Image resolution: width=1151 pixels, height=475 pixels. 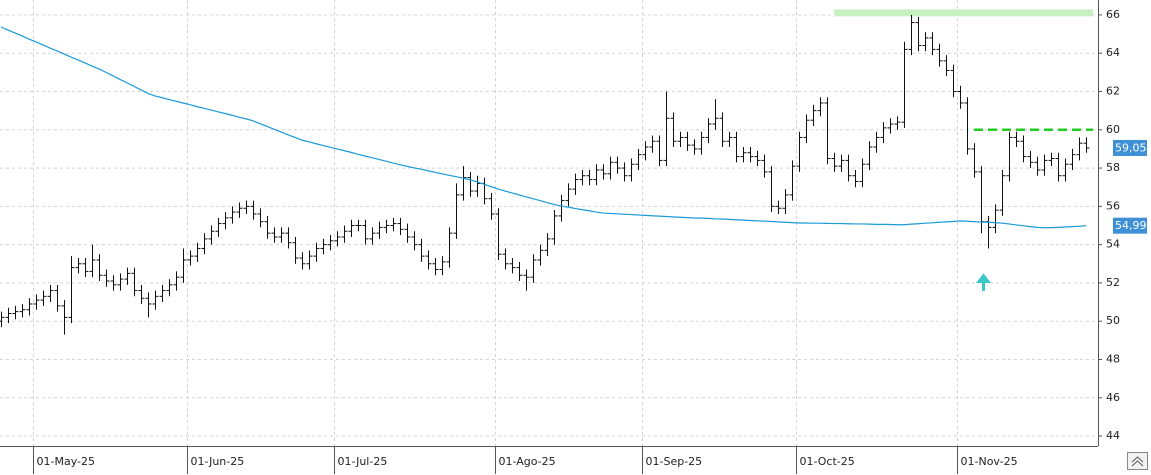 I want to click on y-tick-label: 64, so click(x=1113, y=52).